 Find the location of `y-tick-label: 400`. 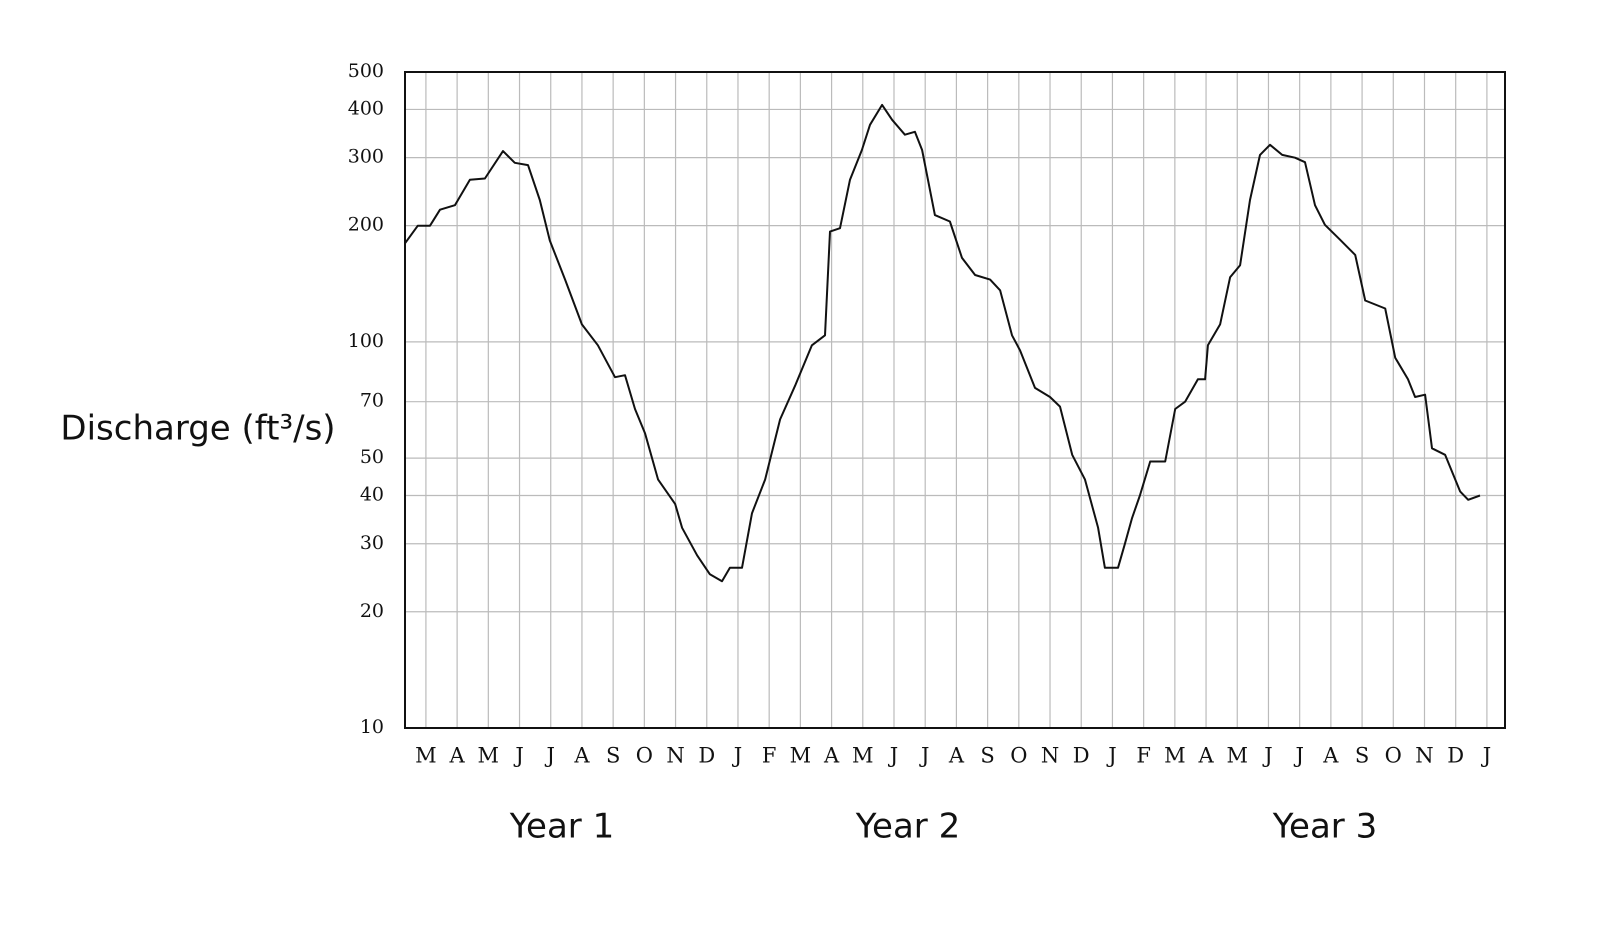

y-tick-label: 400 is located at coordinates (366, 108).